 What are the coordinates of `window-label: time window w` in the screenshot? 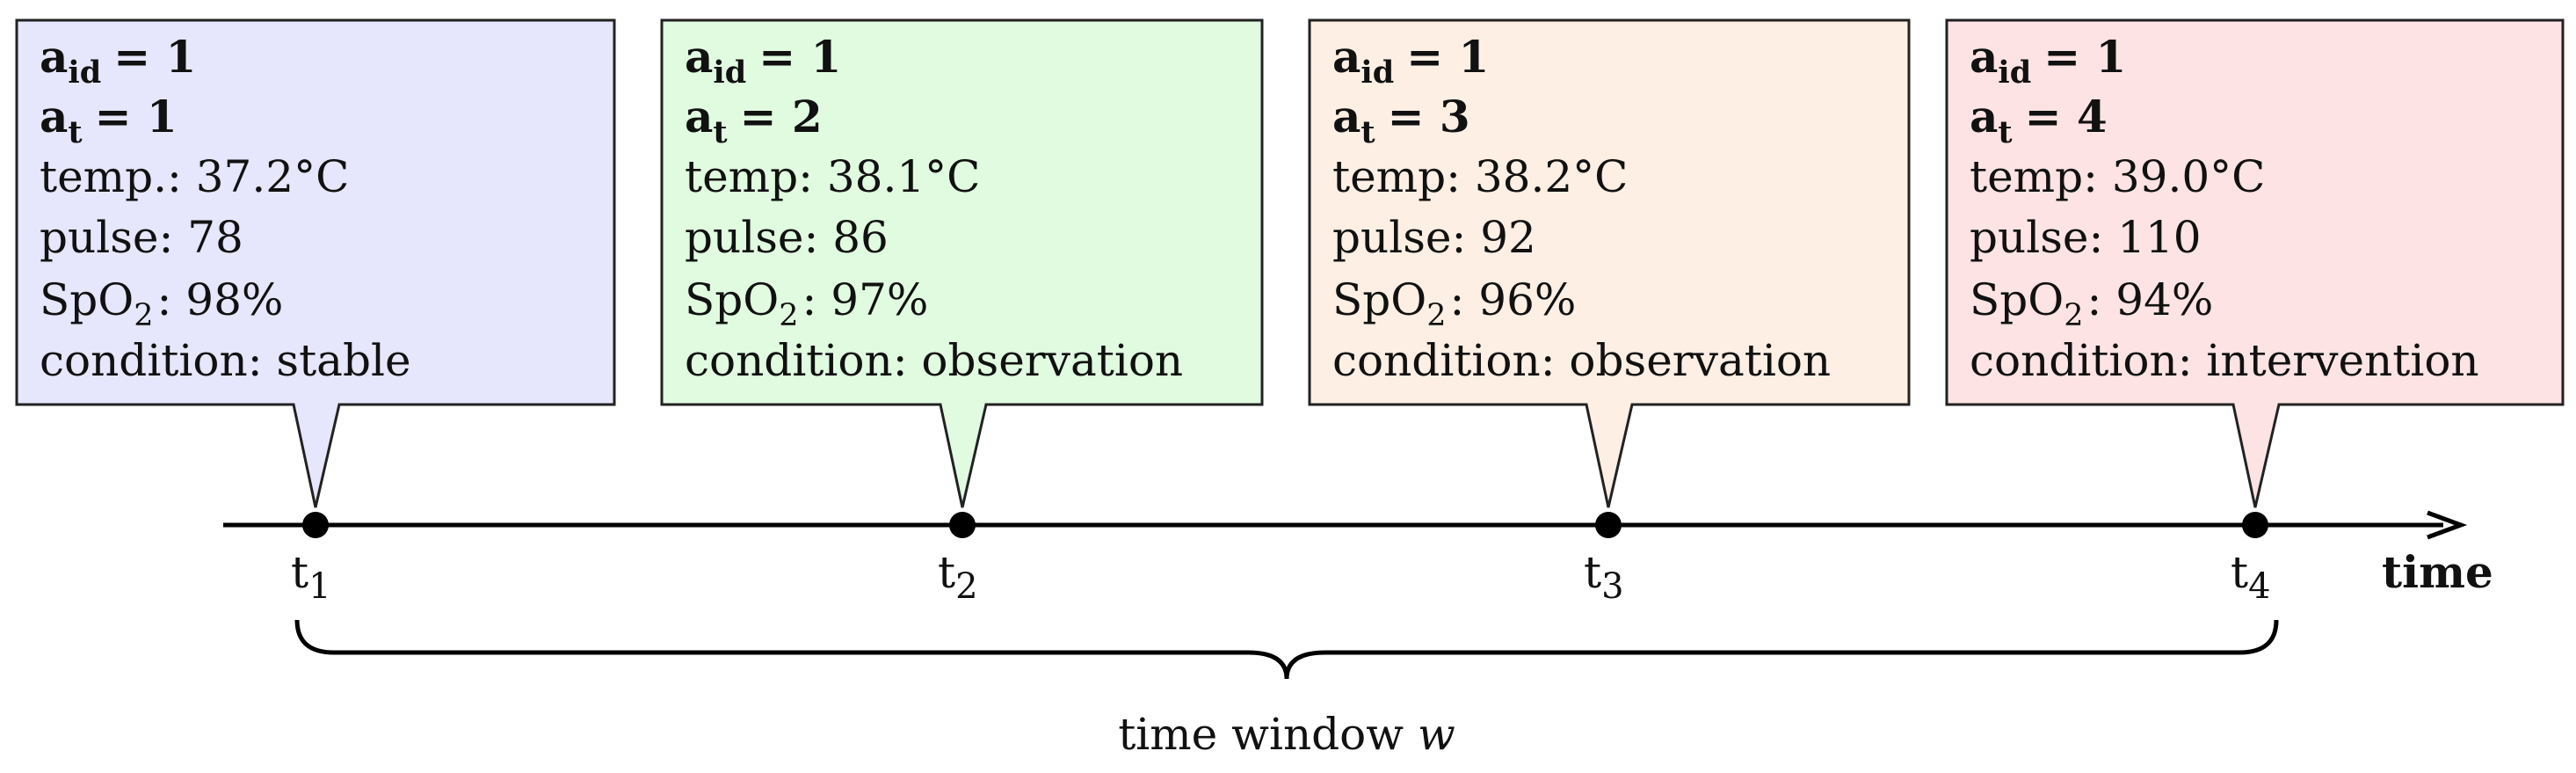 It's located at (1286, 734).